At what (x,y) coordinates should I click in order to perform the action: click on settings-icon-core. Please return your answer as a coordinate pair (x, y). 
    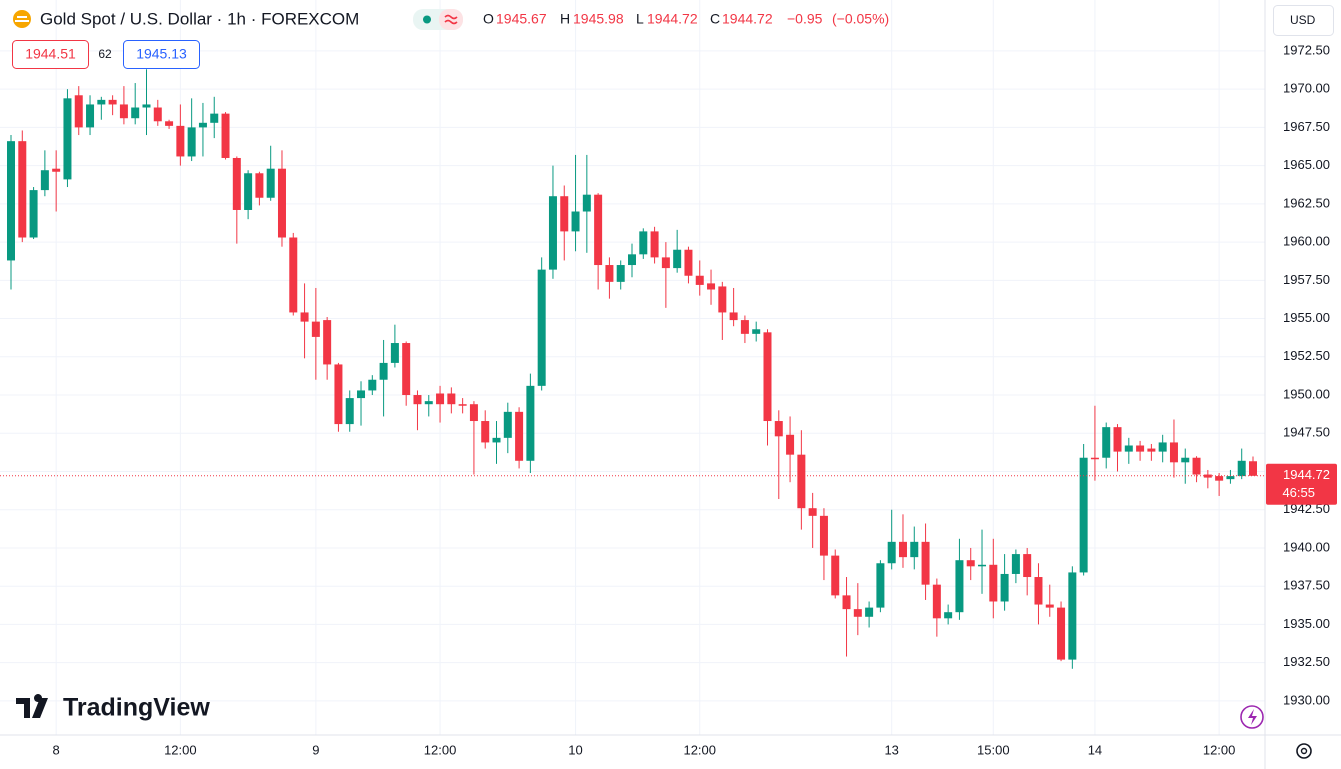
    Looking at the image, I should click on (1304, 751).